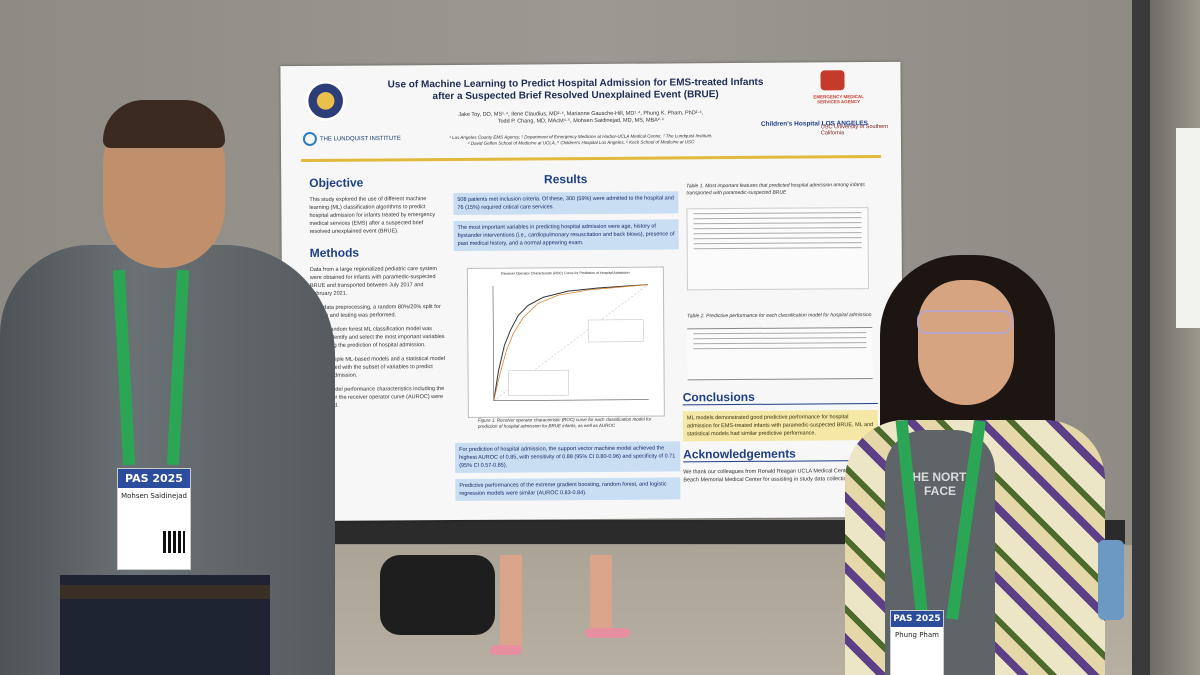  I want to click on roc-curve-xgboost, so click(570, 342).